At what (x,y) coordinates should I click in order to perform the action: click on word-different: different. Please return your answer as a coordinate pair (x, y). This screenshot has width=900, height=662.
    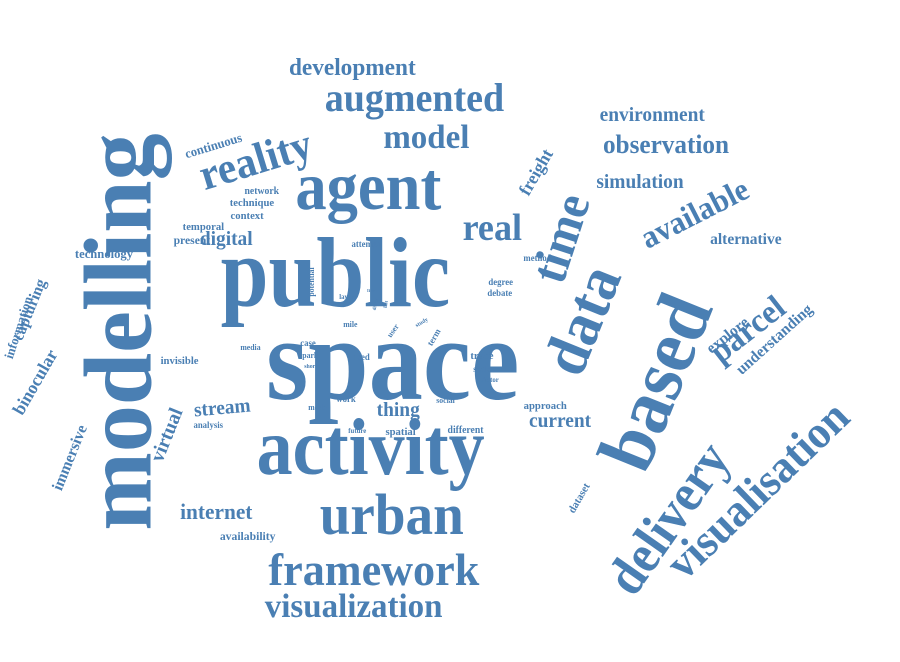
    Looking at the image, I should click on (465, 430).